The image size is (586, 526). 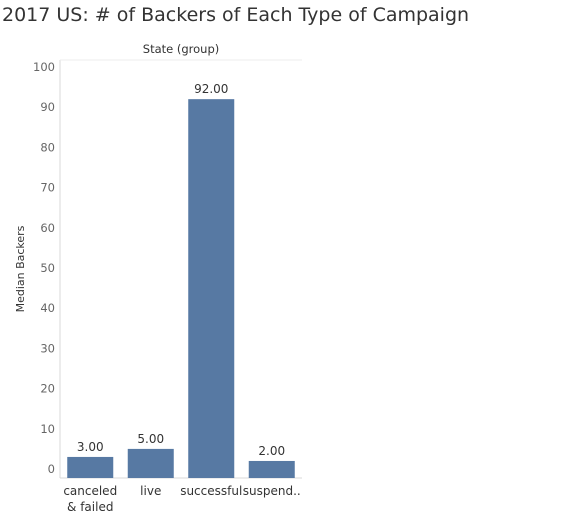 What do you see at coordinates (47, 228) in the screenshot?
I see `y-tick-label: 60` at bounding box center [47, 228].